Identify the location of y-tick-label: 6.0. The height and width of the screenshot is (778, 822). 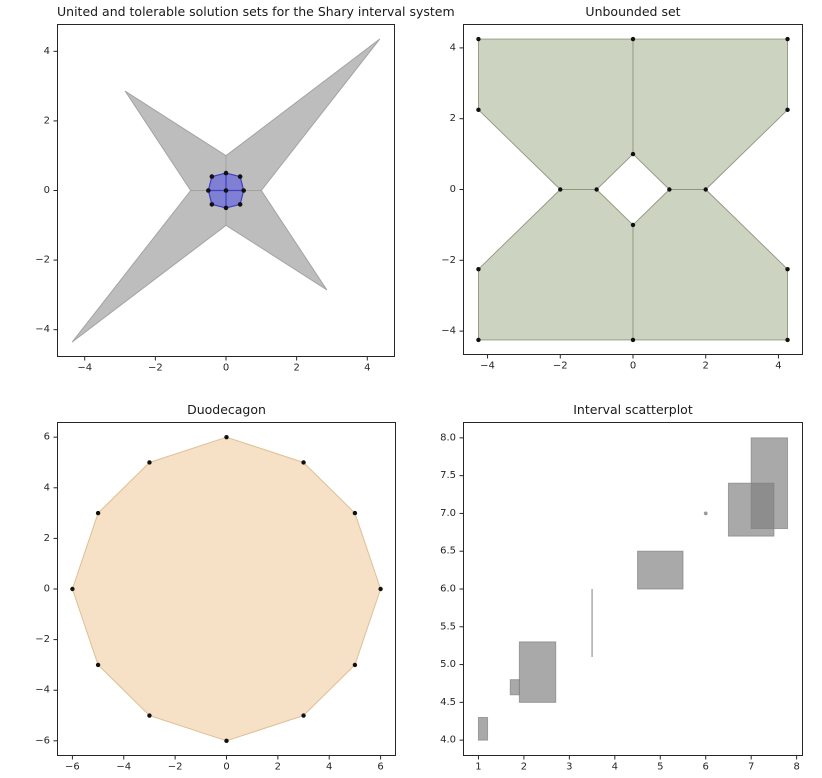
(448, 589).